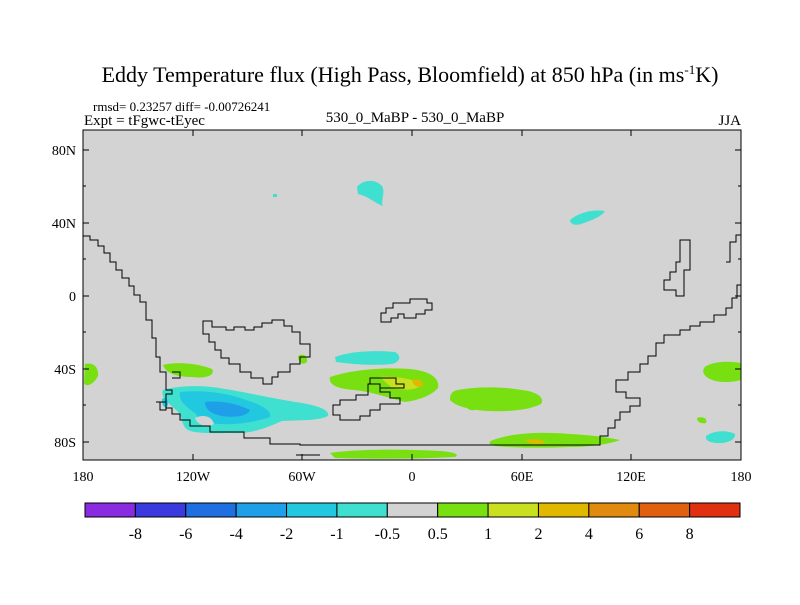  What do you see at coordinates (65, 443) in the screenshot?
I see `y-tick-label: 80S` at bounding box center [65, 443].